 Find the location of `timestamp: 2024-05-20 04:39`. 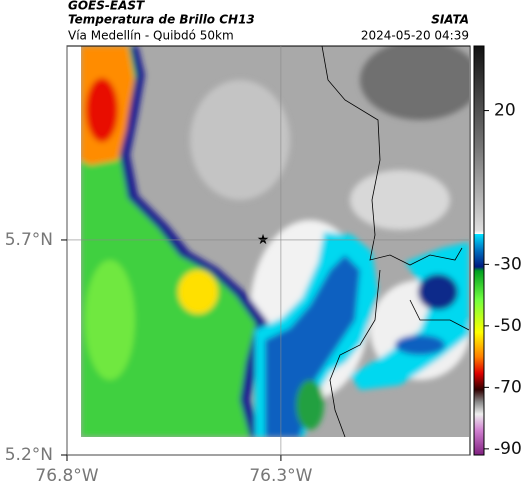

timestamp: 2024-05-20 04:39 is located at coordinates (415, 36).